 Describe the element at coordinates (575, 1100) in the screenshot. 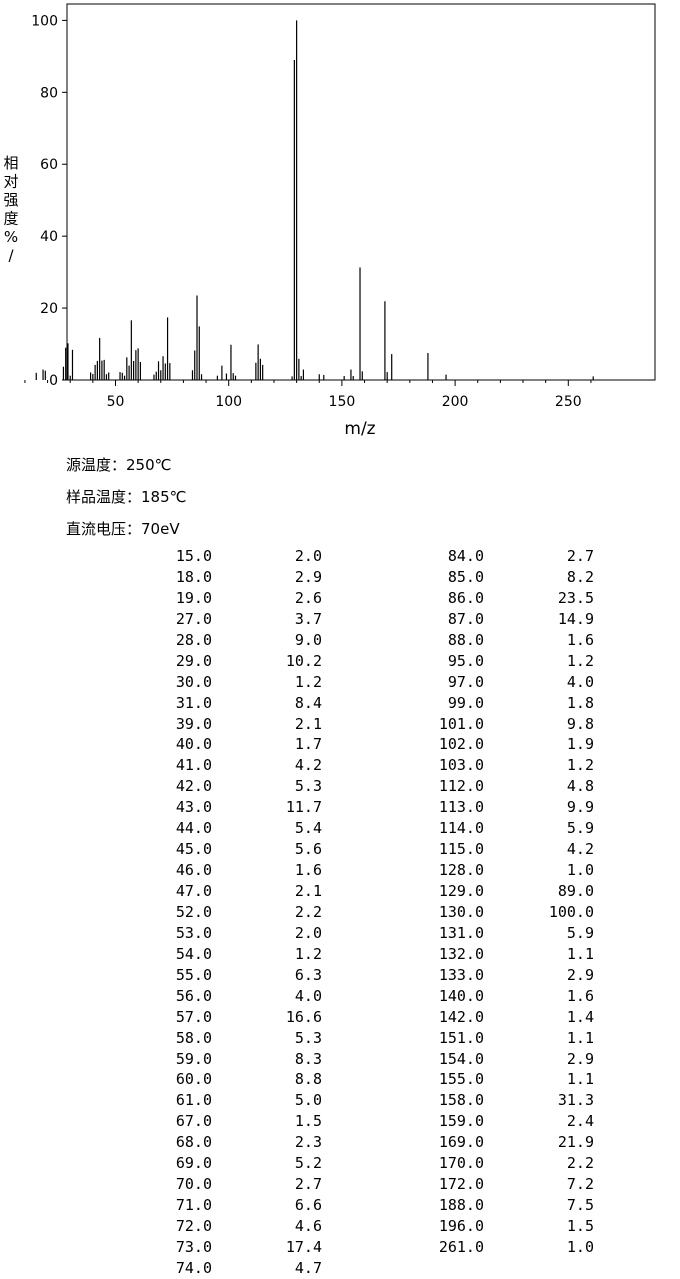

I see `intensity-value: 31.3` at that location.